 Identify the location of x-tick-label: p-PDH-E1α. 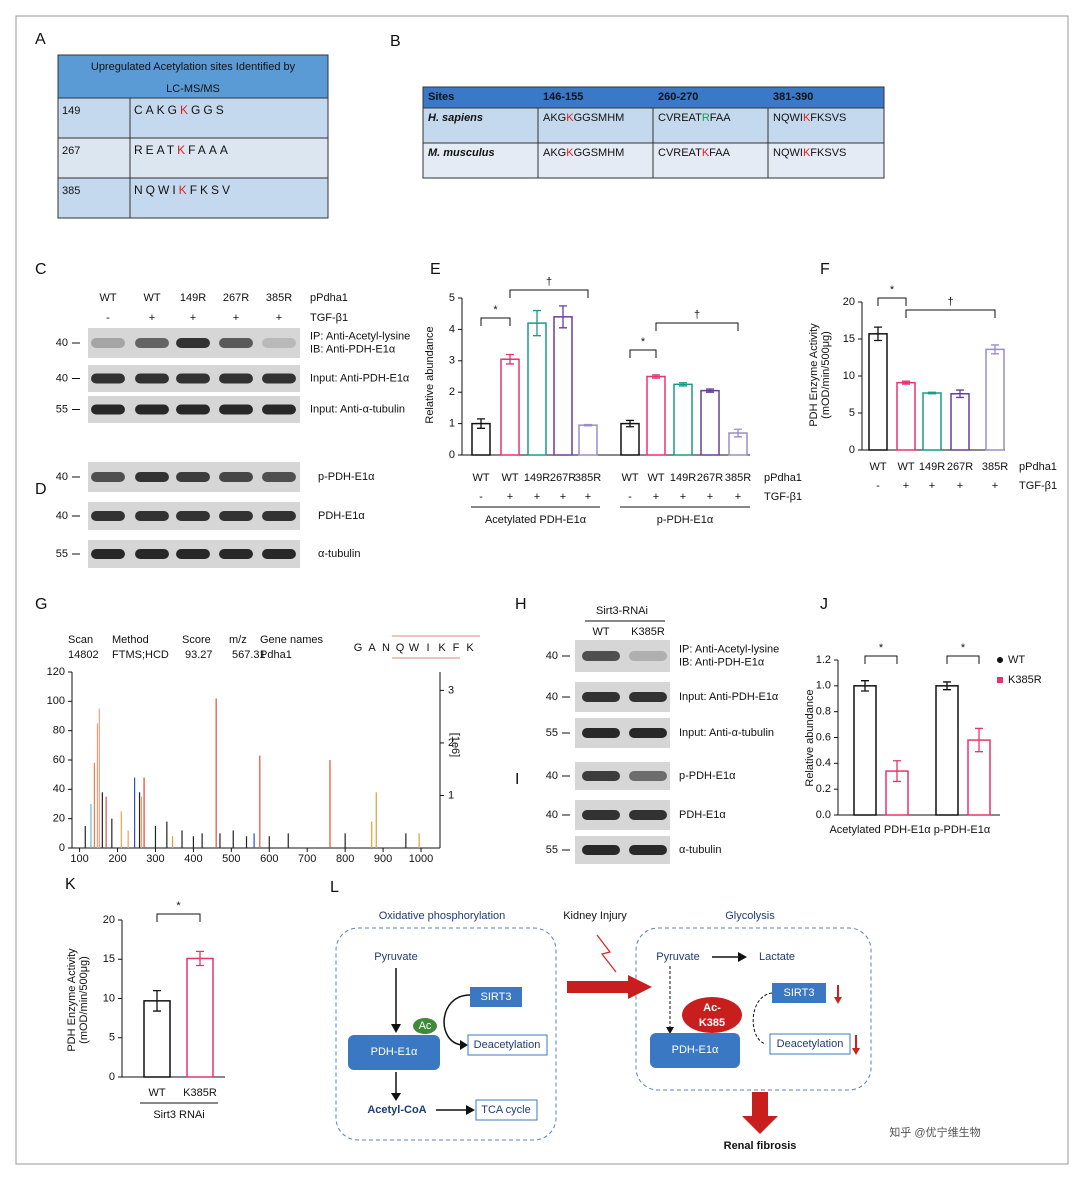
(962, 830).